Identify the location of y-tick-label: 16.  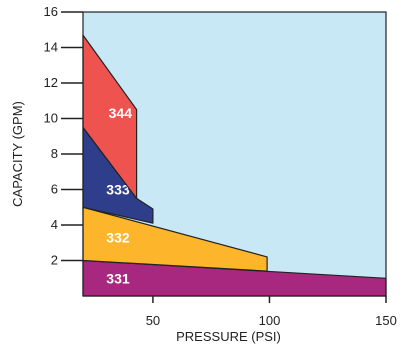
(51, 11).